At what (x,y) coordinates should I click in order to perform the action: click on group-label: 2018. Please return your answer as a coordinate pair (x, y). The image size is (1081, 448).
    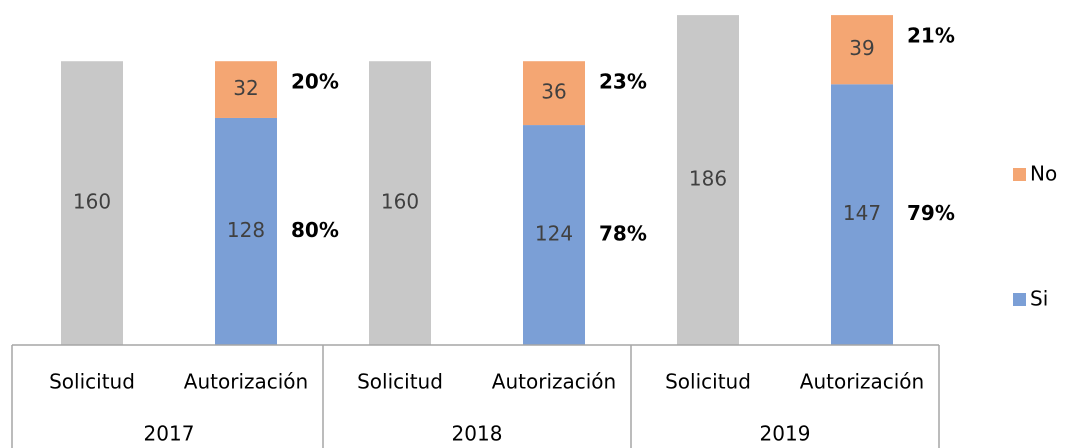
    Looking at the image, I should click on (477, 434).